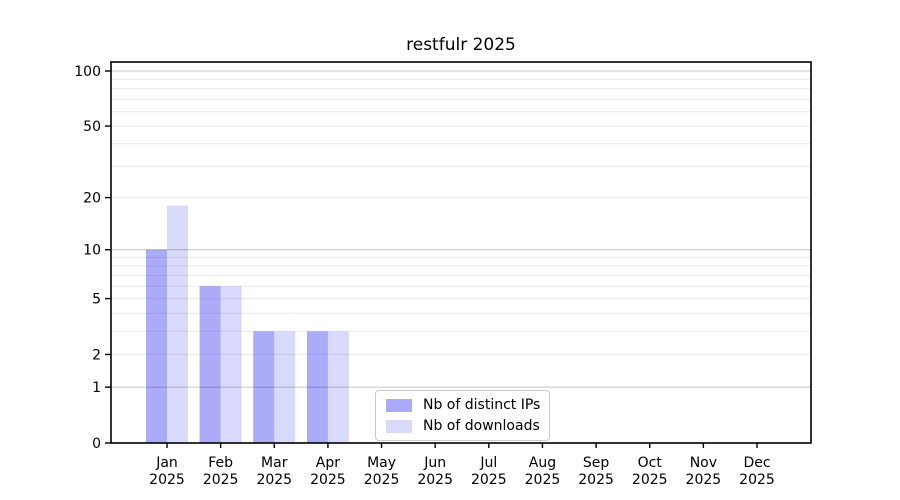 This screenshot has width=900, height=500. Describe the element at coordinates (167, 480) in the screenshot. I see `x-tick-label-jan-2025-year: 2025` at that location.